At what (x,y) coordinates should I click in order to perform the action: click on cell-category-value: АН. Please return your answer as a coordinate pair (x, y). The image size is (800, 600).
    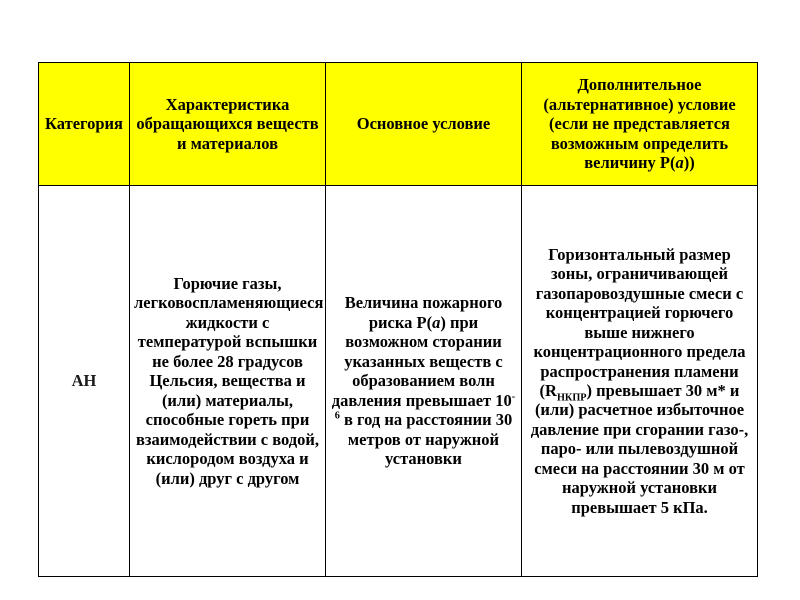
    Looking at the image, I should click on (84, 381).